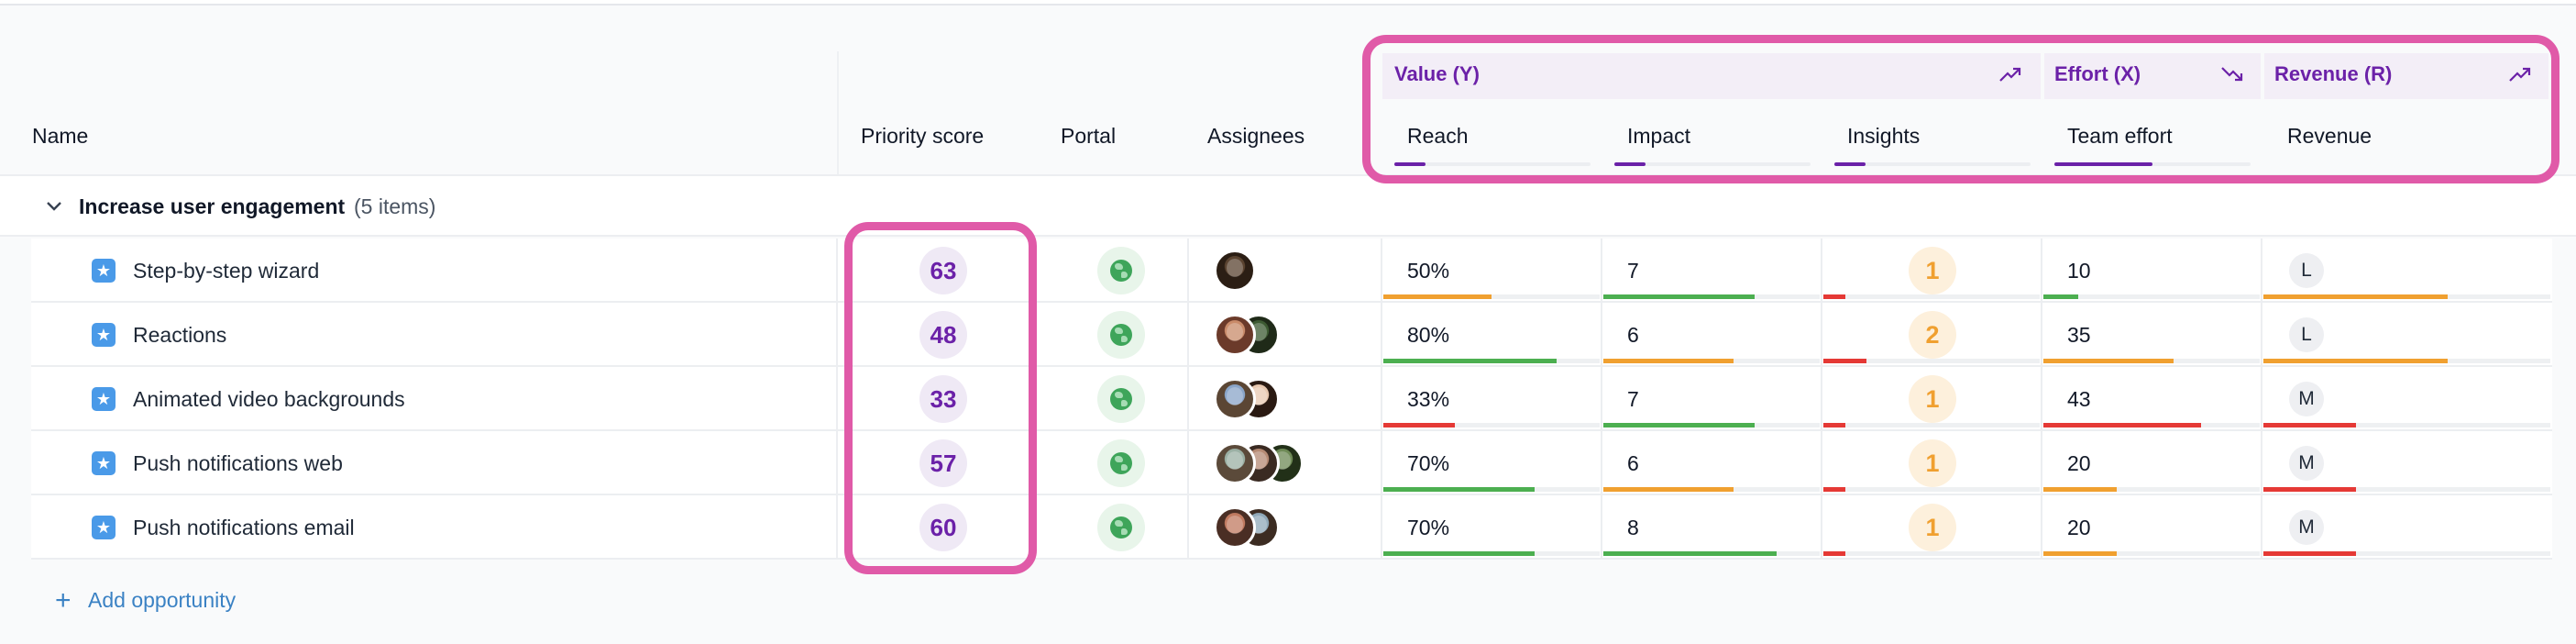 Image resolution: width=2576 pixels, height=644 pixels. Describe the element at coordinates (180, 335) in the screenshot. I see `opportunity-name: Reactions` at that location.